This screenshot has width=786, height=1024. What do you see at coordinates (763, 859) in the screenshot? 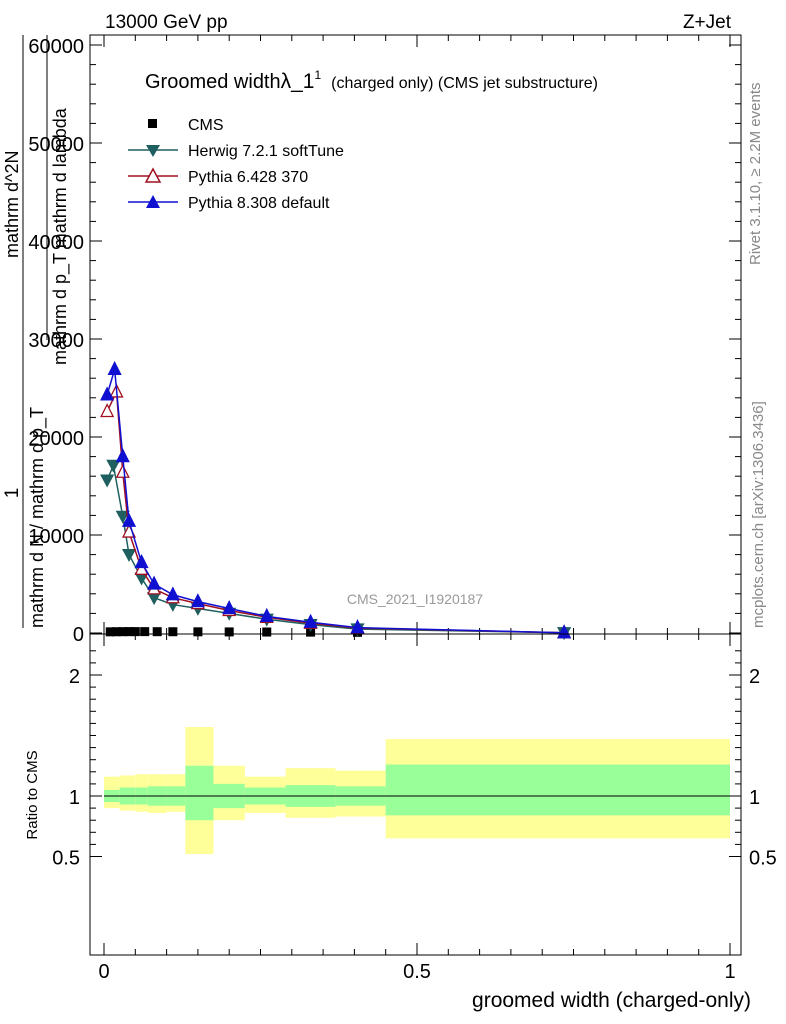
I see `ratio-ytick-label-right: 0.5` at bounding box center [763, 859].